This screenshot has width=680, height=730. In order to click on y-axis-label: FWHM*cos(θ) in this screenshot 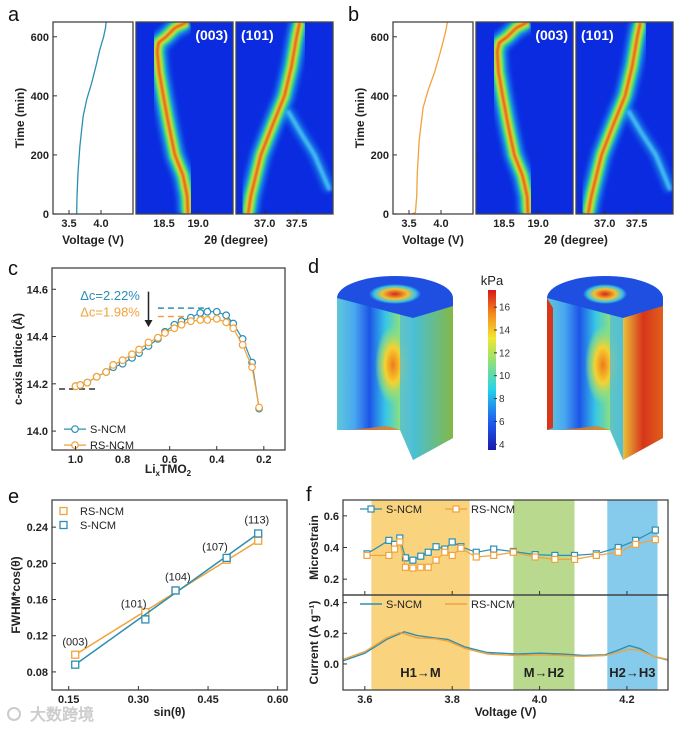, I will do `click(16, 594)`.